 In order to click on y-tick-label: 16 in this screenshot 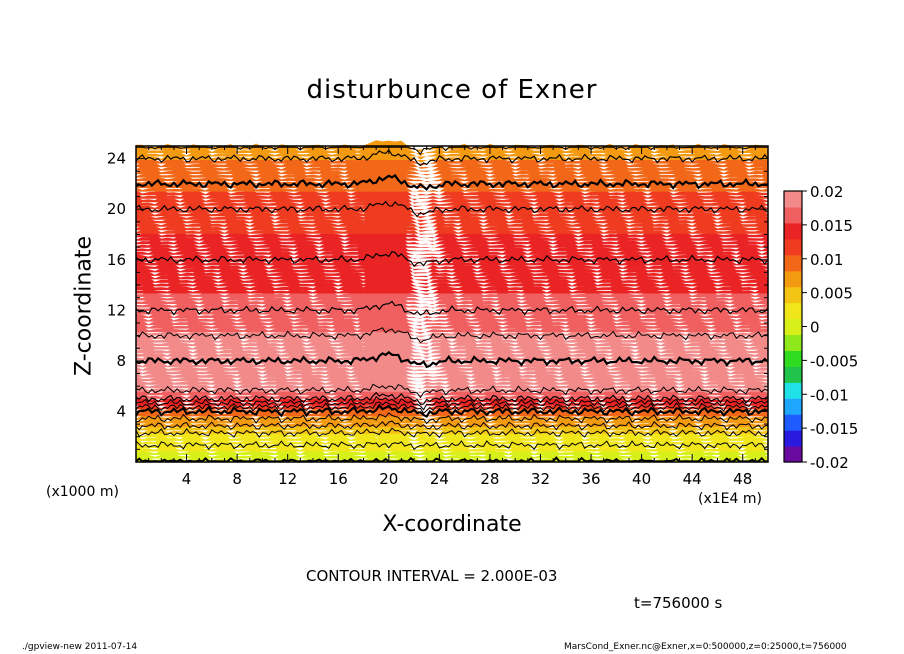, I will do `click(116, 260)`.